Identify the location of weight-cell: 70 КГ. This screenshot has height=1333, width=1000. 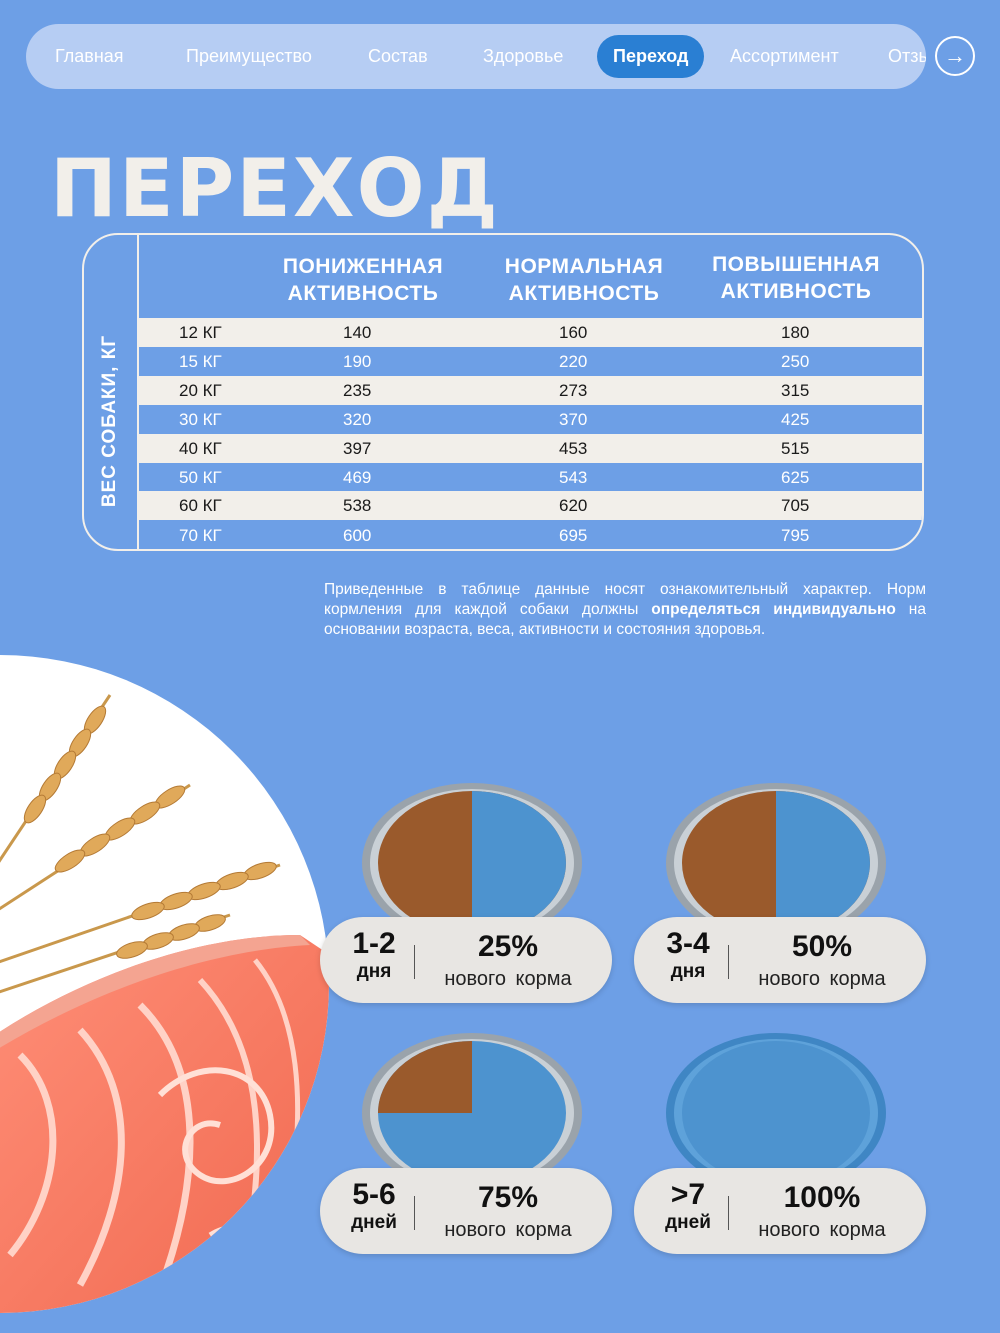
(200, 535).